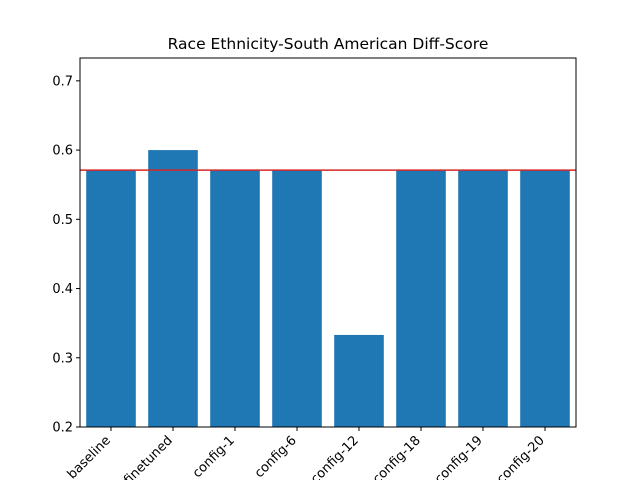 This screenshot has height=480, width=640. What do you see at coordinates (335, 456) in the screenshot?
I see `x-tick-label-config-12: config-12` at bounding box center [335, 456].